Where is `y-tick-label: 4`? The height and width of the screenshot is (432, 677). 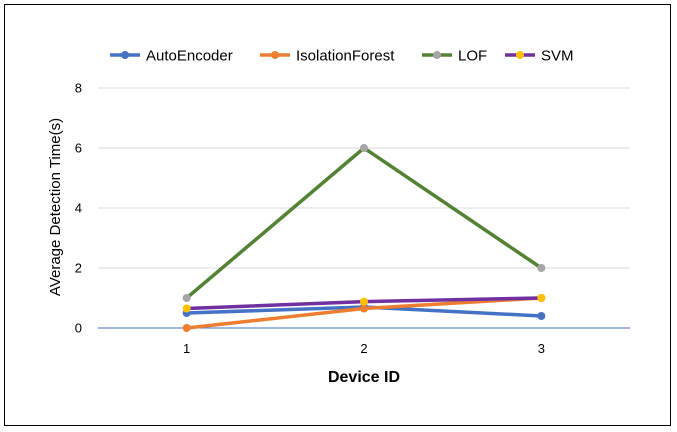
y-tick-label: 4 is located at coordinates (78, 208).